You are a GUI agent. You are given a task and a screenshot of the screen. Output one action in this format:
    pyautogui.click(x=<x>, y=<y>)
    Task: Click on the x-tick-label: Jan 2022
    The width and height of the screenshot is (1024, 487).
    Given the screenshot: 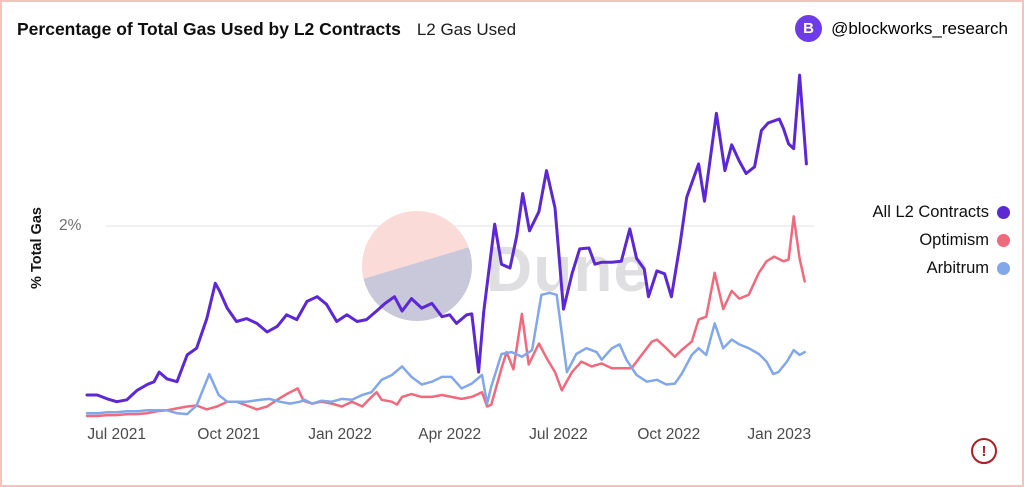 What is the action you would take?
    pyautogui.click(x=340, y=434)
    